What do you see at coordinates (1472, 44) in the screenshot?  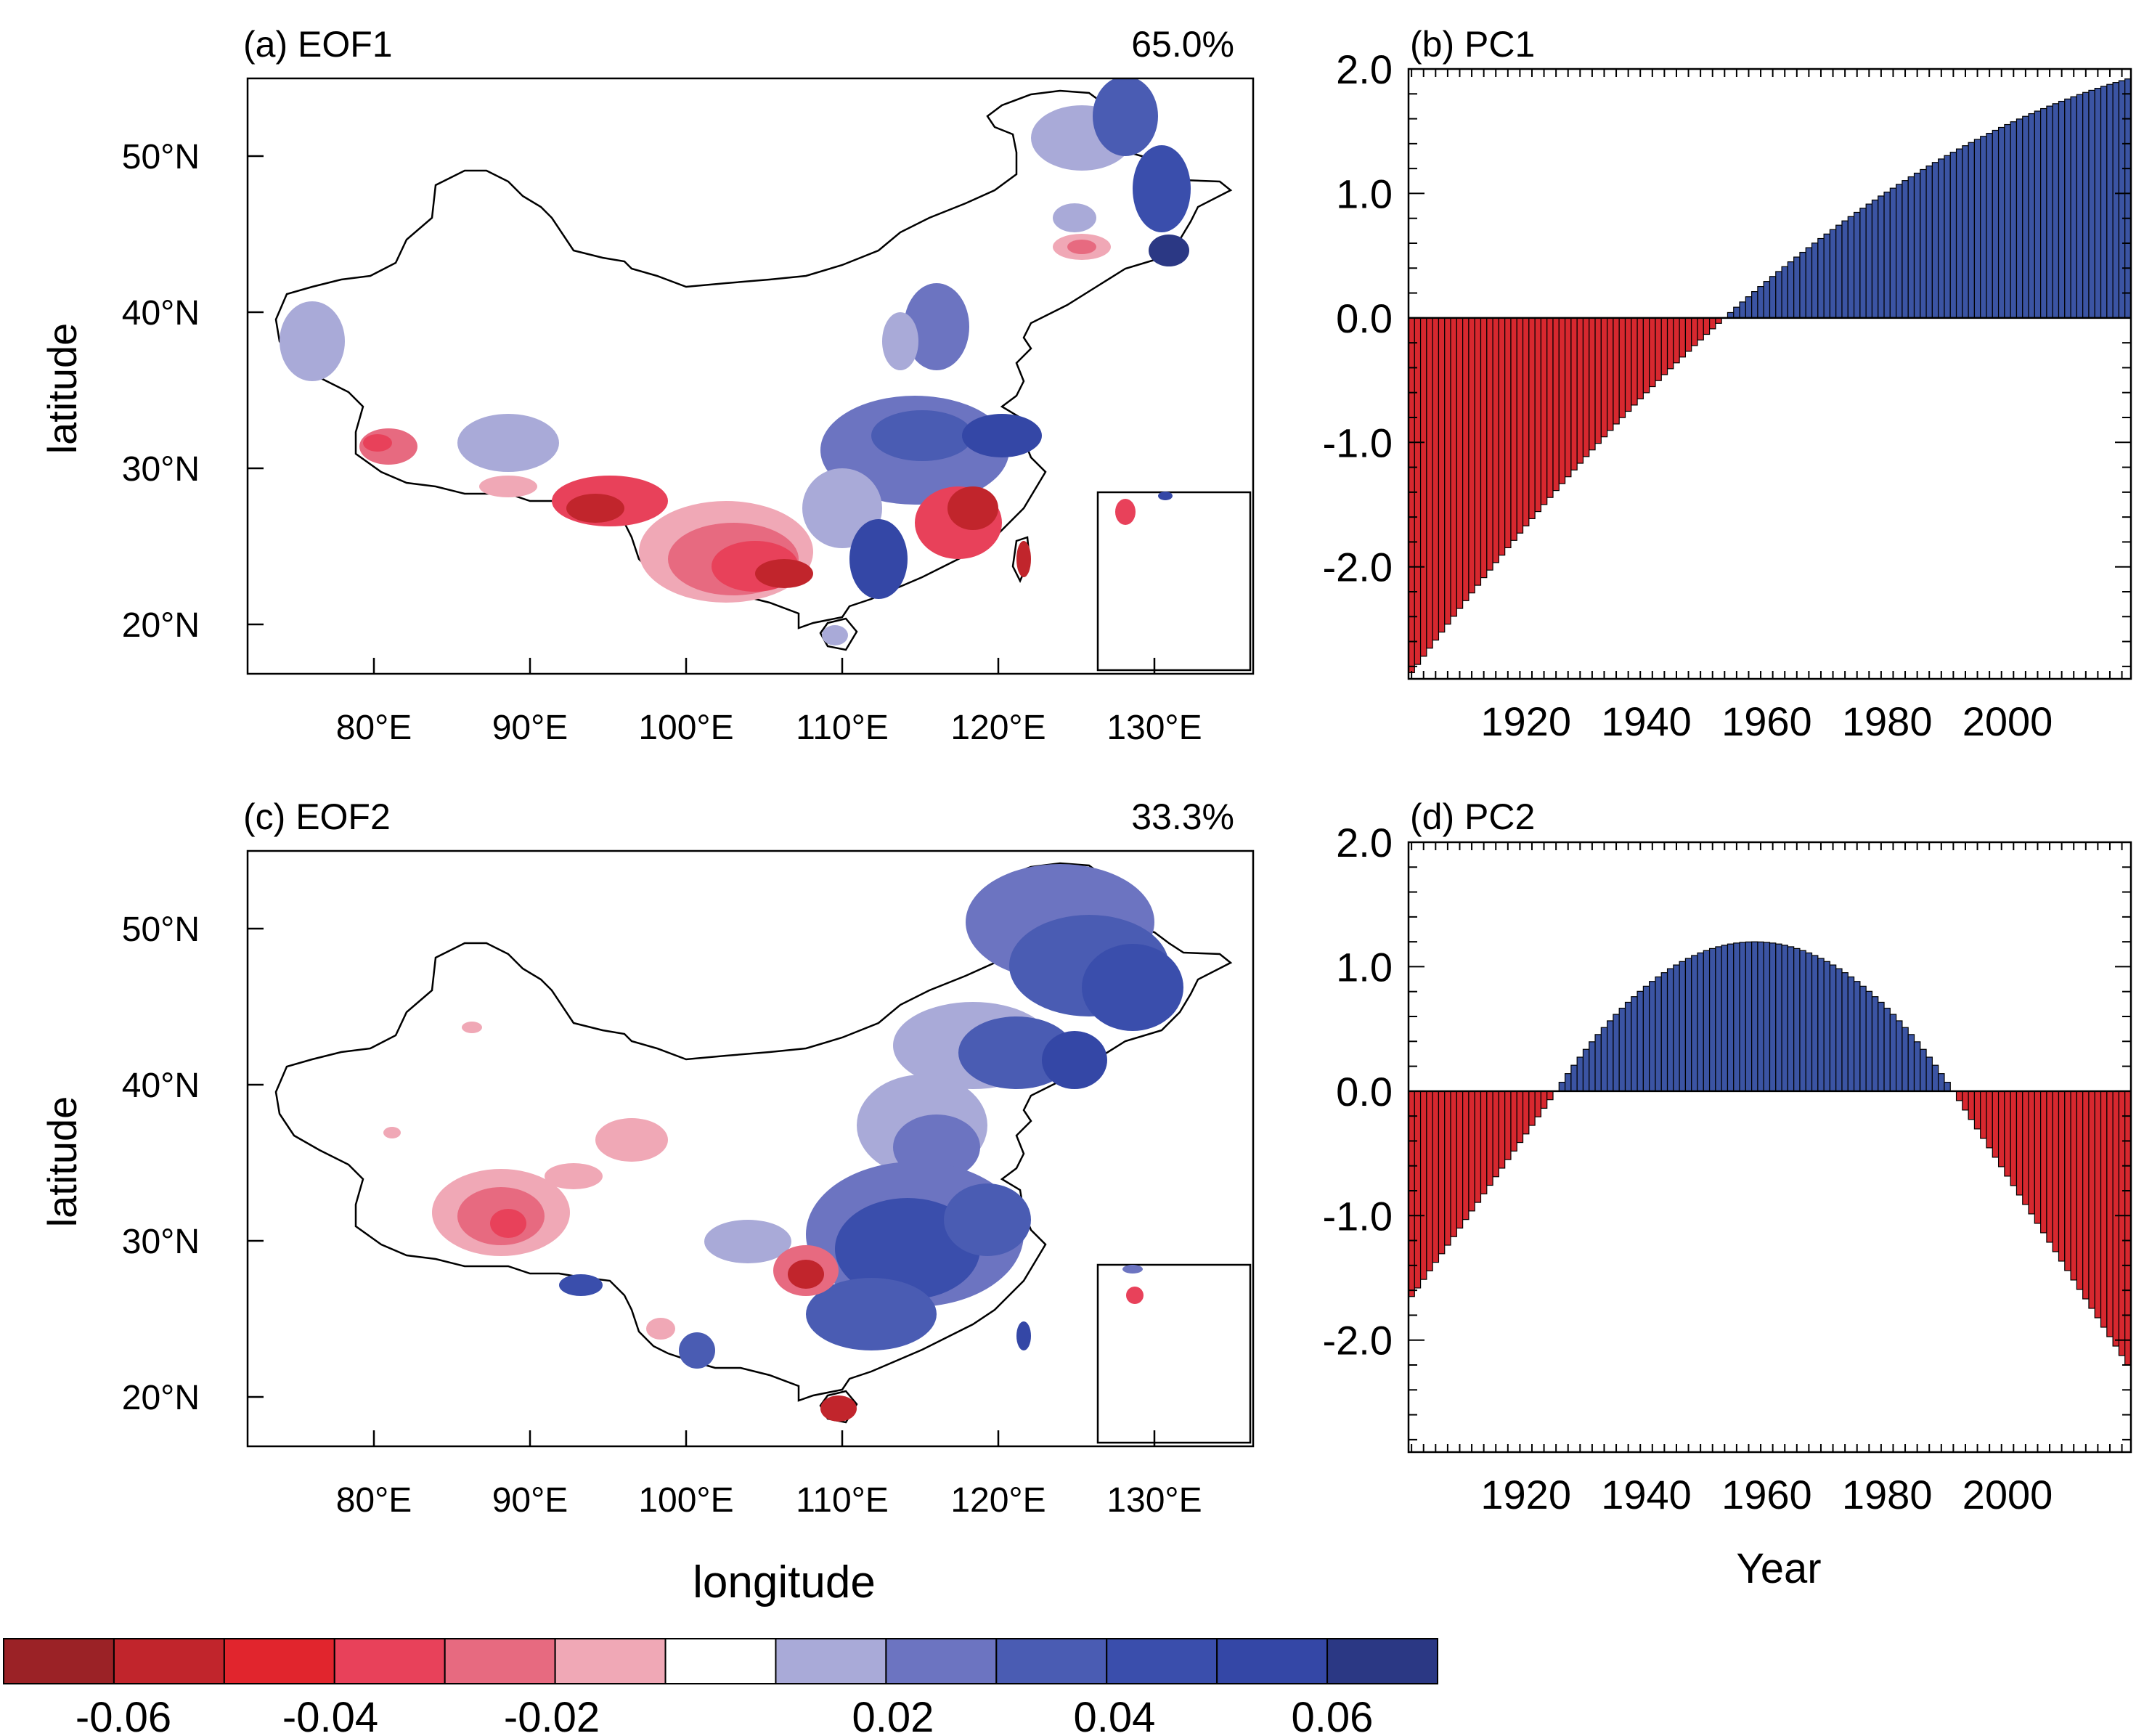 I see `panel-b-title: (b) PC1` at bounding box center [1472, 44].